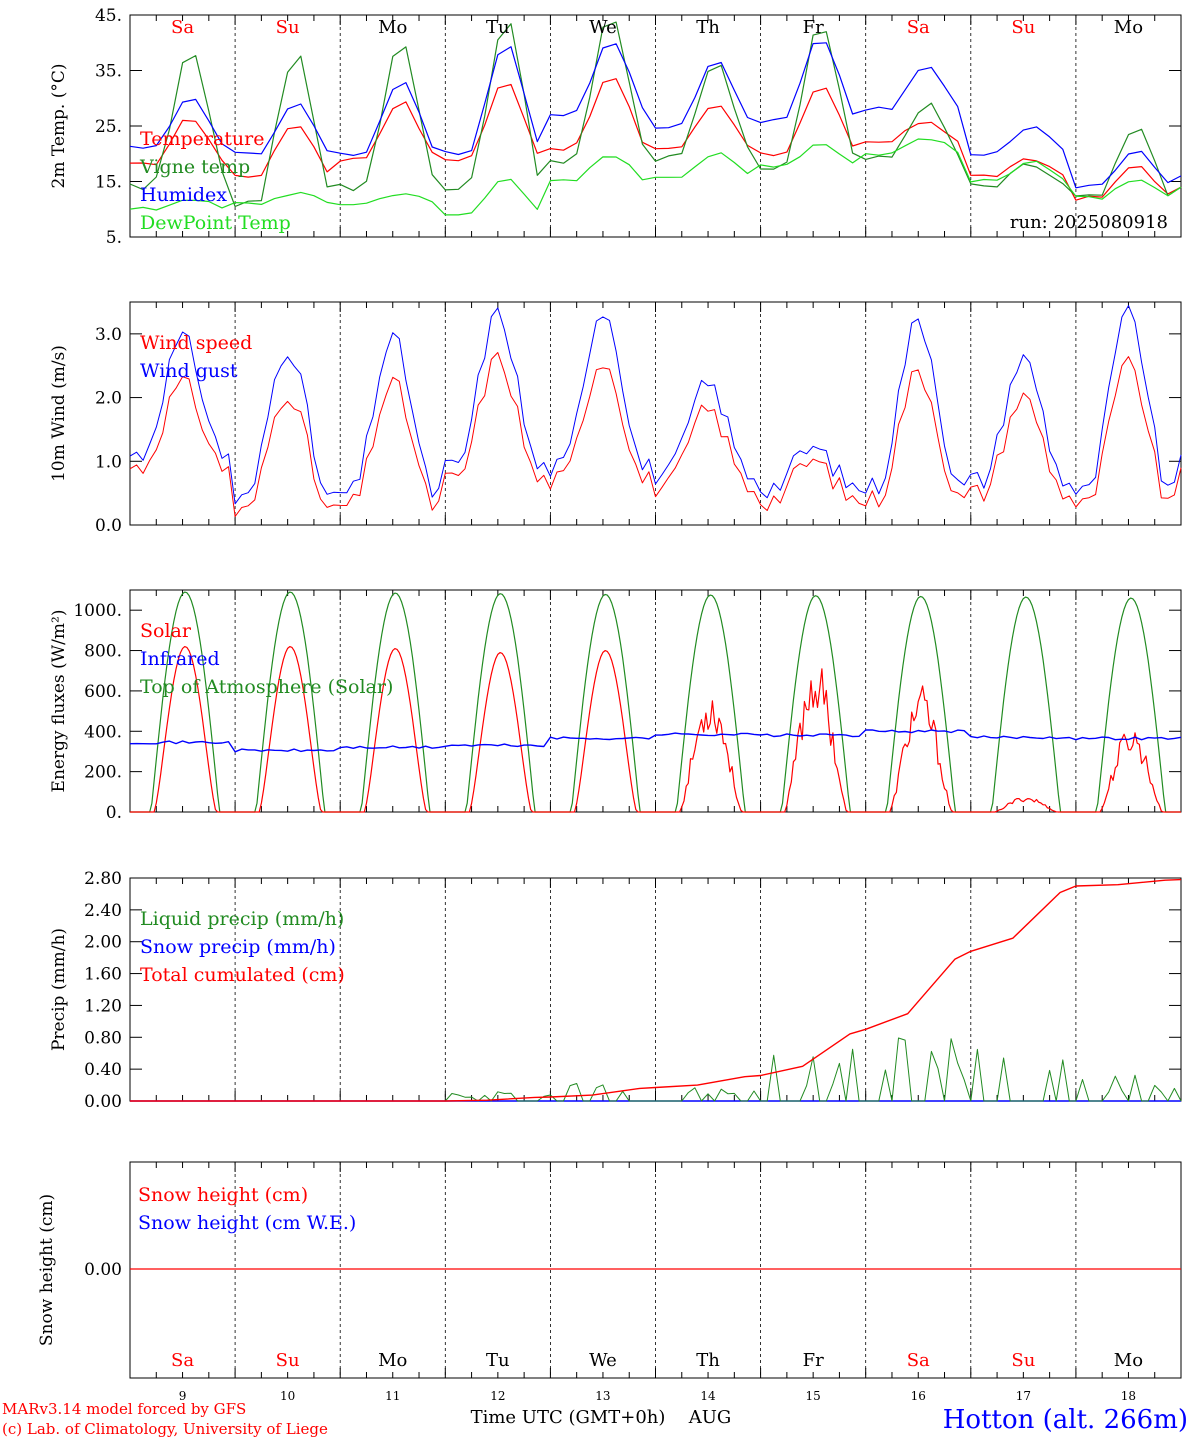 The image size is (1194, 1440). What do you see at coordinates (59, 413) in the screenshot?
I see `y-axis-label: 10m Wind (m/s)` at bounding box center [59, 413].